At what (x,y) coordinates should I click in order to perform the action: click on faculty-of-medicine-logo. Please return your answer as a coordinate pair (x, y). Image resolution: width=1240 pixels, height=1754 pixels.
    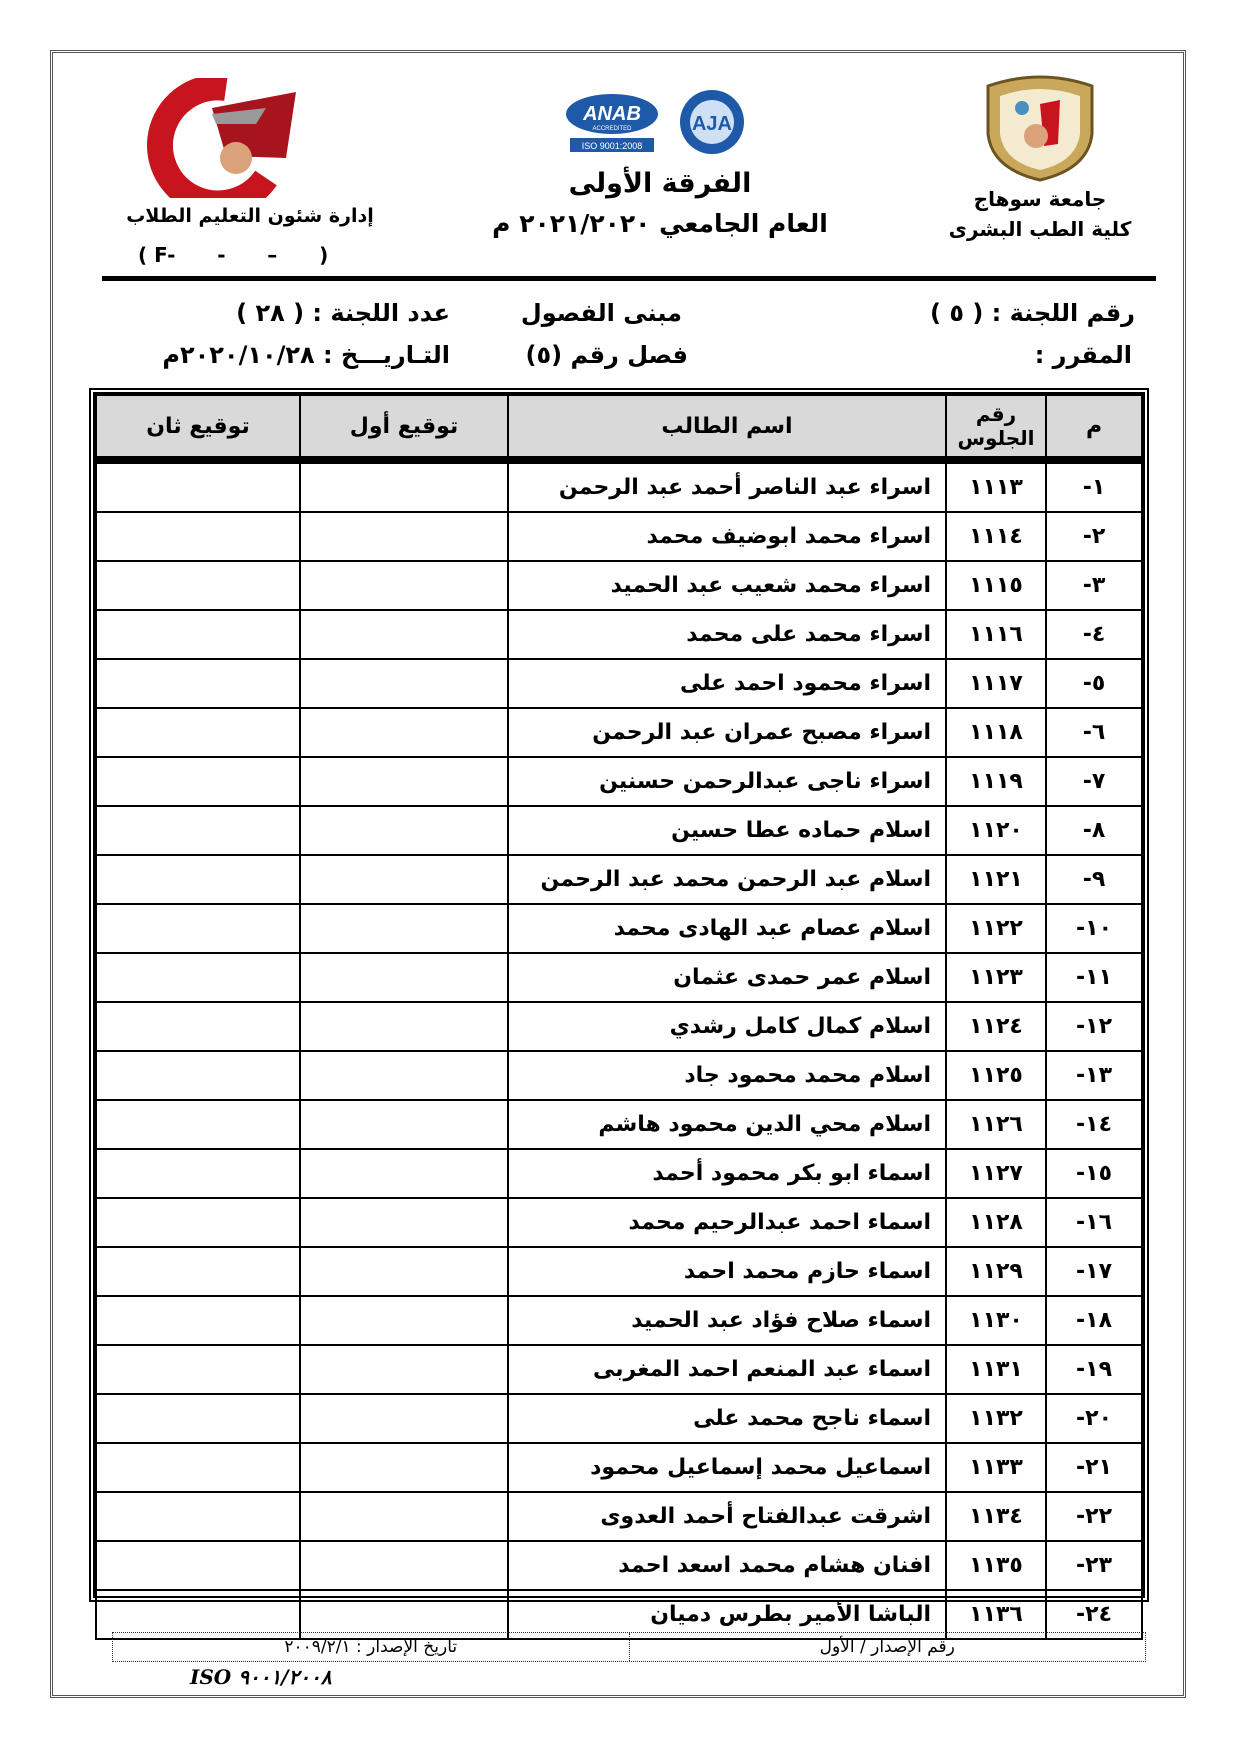
    Looking at the image, I should click on (221, 138).